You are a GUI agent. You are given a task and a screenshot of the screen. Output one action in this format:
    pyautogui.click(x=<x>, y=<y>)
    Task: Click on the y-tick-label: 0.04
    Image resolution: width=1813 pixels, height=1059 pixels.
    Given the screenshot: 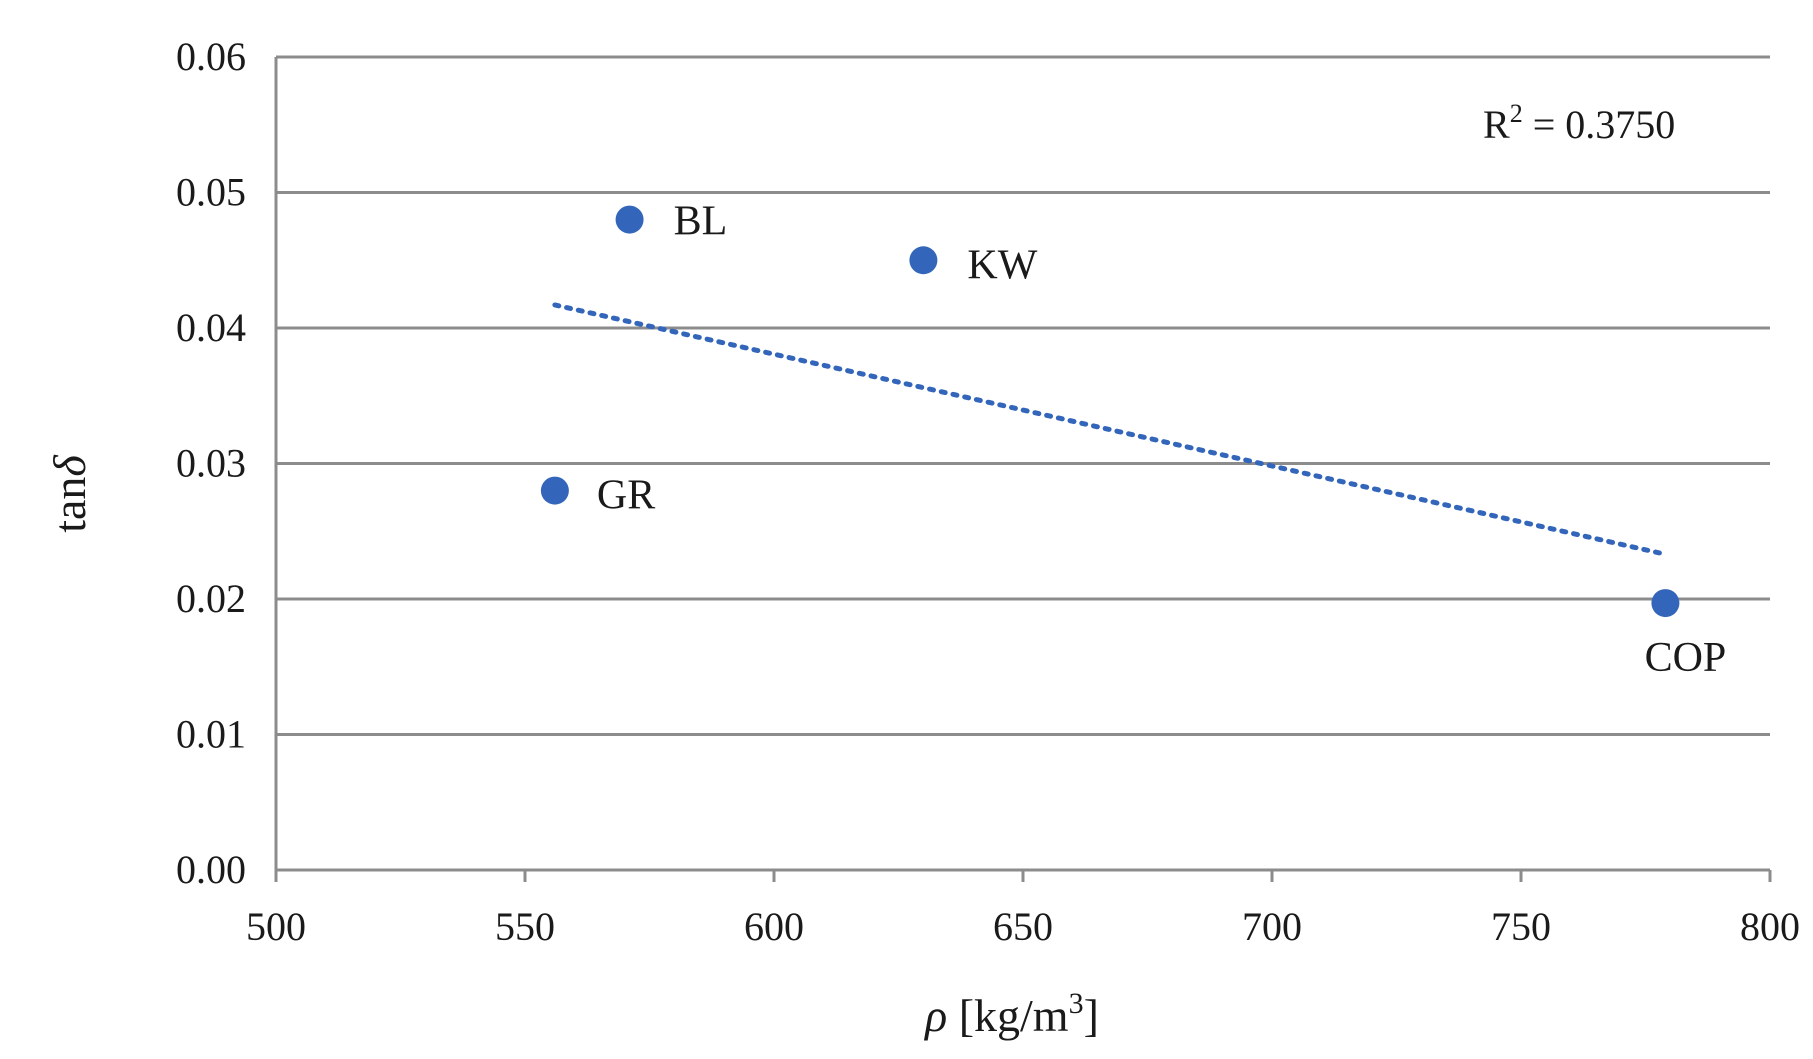 What is the action you would take?
    pyautogui.click(x=211, y=327)
    